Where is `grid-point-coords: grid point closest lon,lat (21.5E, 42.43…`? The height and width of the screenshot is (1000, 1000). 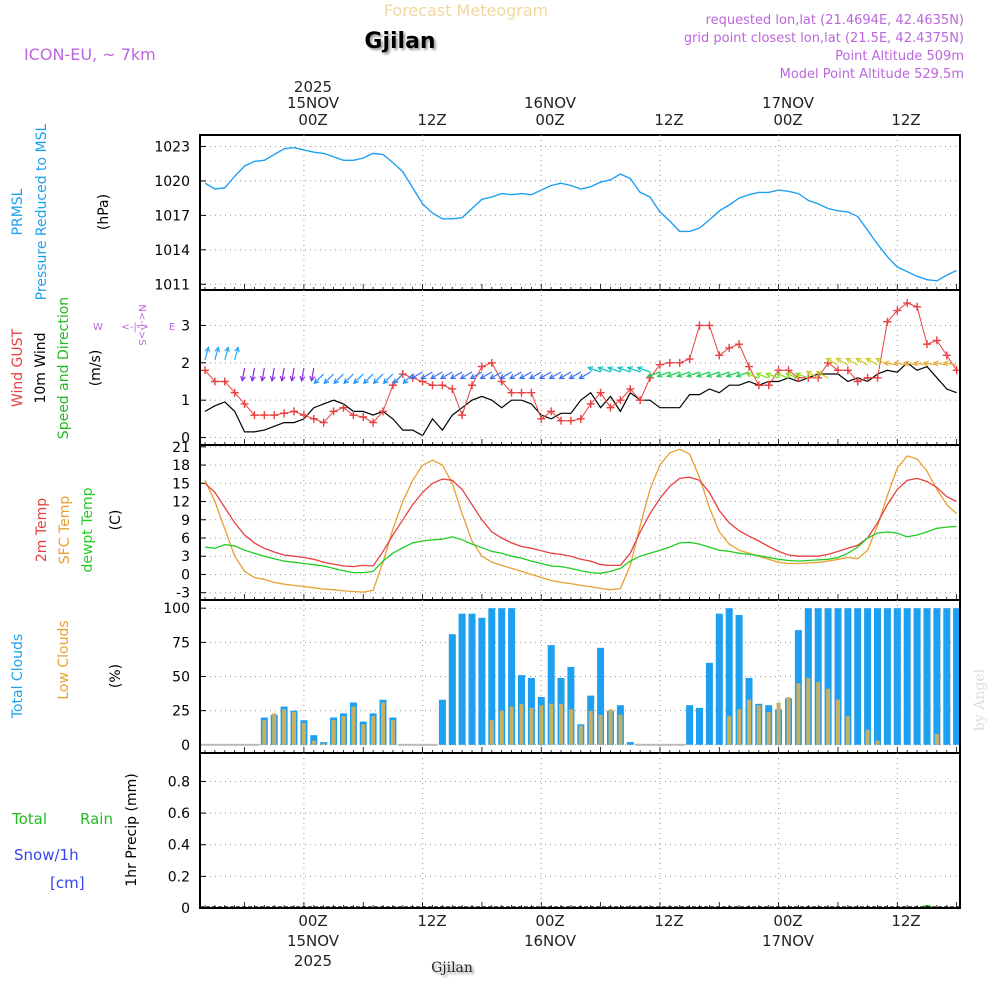
grid-point-coords: grid point closest lon,lat (21.5E, 42.43… is located at coordinates (824, 38).